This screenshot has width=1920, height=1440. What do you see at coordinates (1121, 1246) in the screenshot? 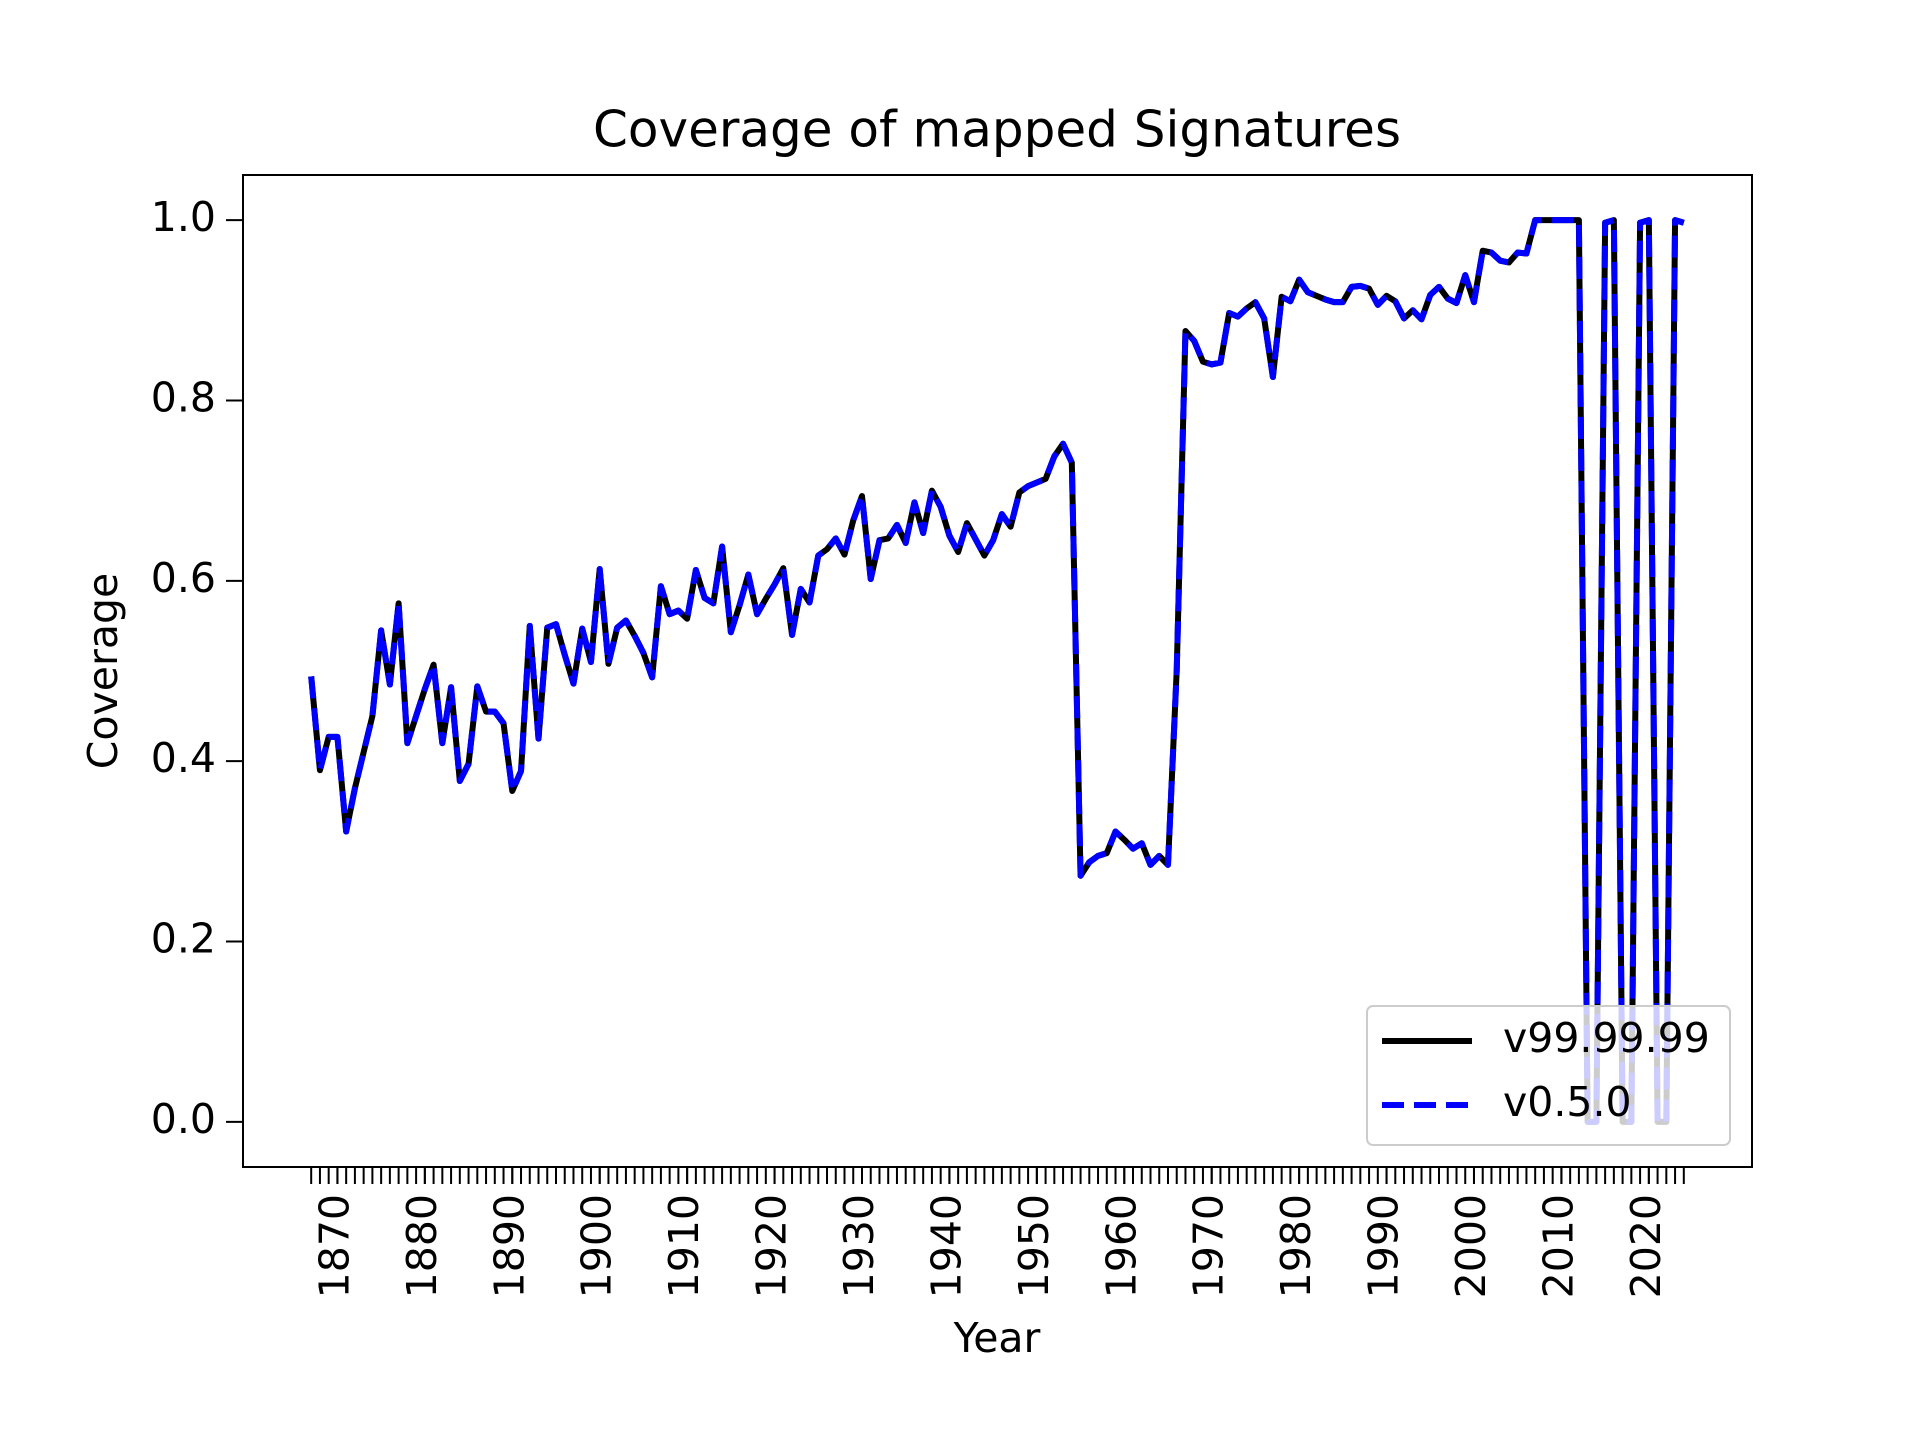
I see `x-tick-label: 1960` at bounding box center [1121, 1246].